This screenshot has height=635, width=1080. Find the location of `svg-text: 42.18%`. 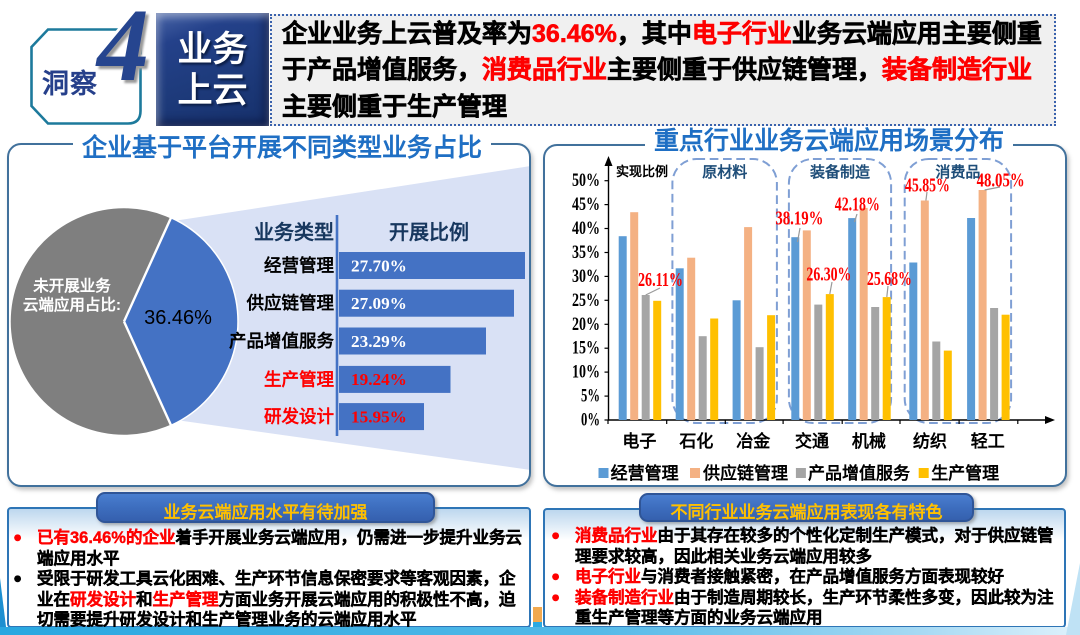

svg-text: 42.18% is located at coordinates (857, 205).